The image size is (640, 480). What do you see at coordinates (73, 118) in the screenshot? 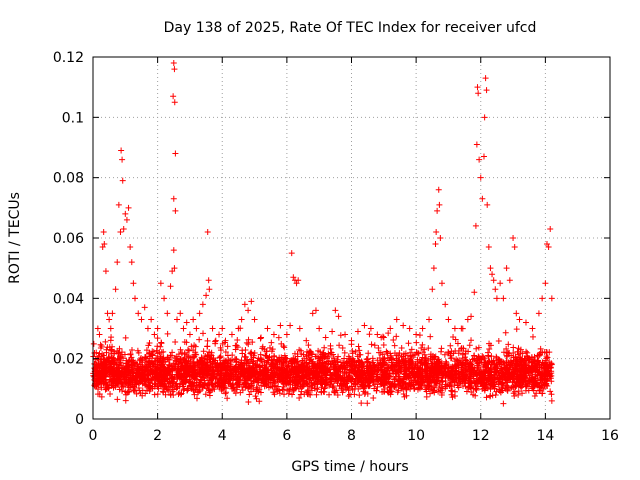
I see `y-tick-label: 0.1` at bounding box center [73, 118].